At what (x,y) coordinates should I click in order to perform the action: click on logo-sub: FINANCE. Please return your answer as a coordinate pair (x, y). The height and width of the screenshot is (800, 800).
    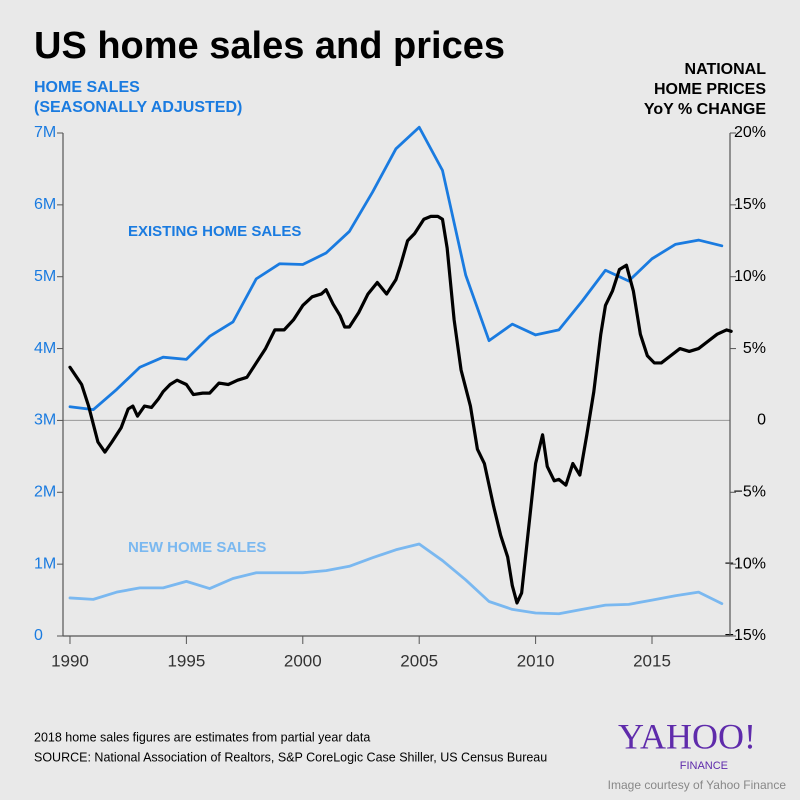
    Looking at the image, I should click on (704, 766).